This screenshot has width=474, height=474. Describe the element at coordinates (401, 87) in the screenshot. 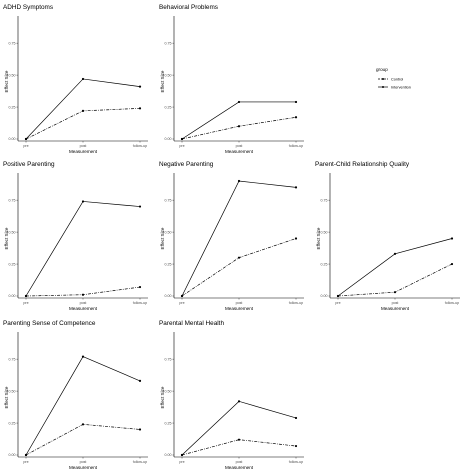

I see `legend-label: Intervention` at that location.